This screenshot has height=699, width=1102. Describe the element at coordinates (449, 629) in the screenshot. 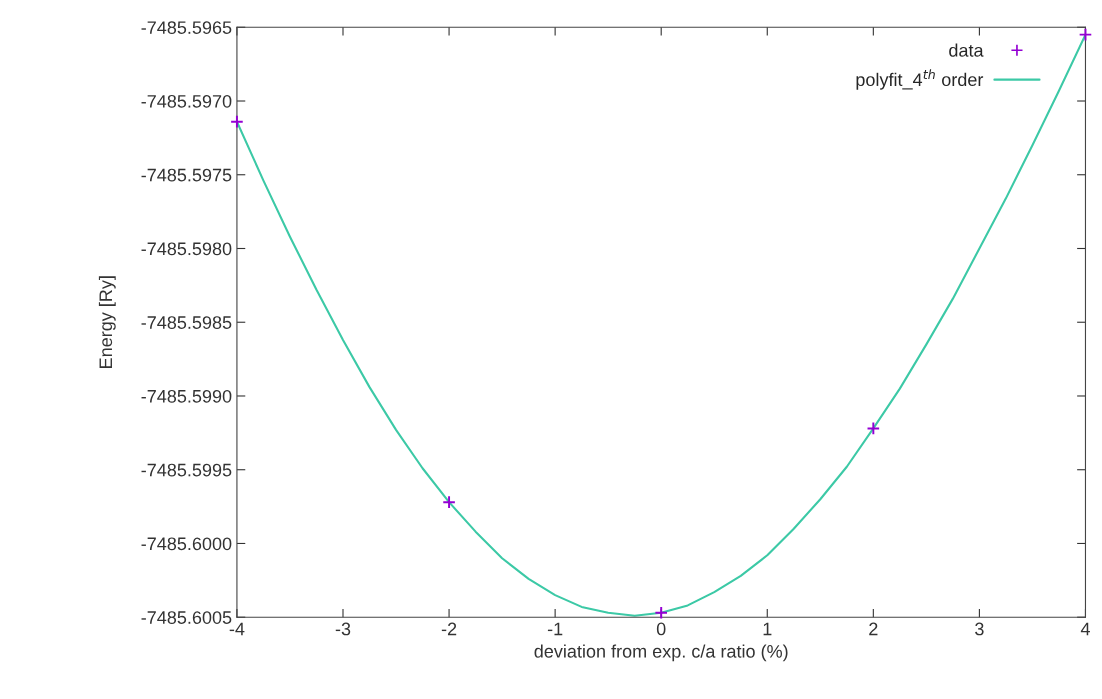

I see `x-tick-label: -2` at that location.